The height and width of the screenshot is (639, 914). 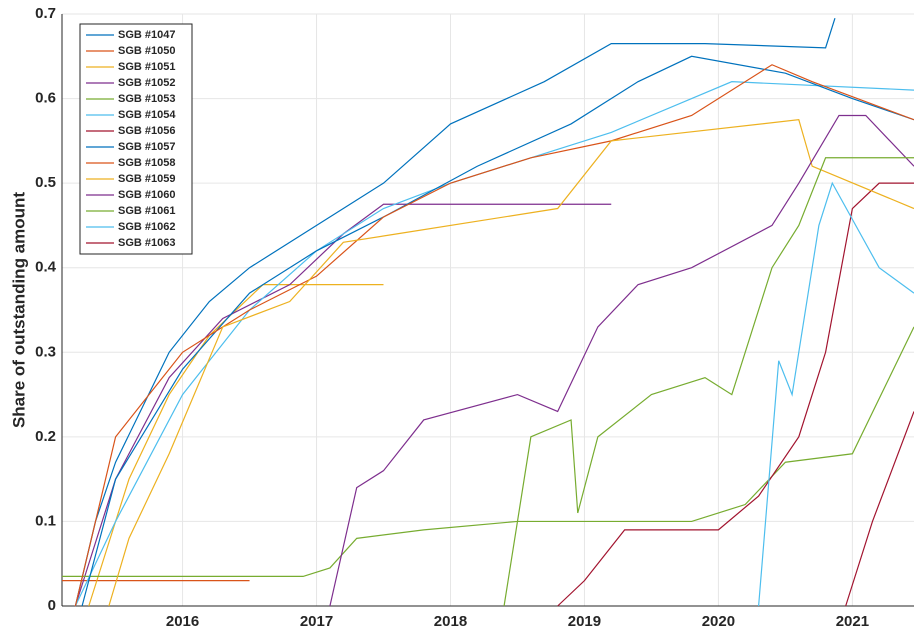 I want to click on y-tick-label: 0.3, so click(x=45, y=351).